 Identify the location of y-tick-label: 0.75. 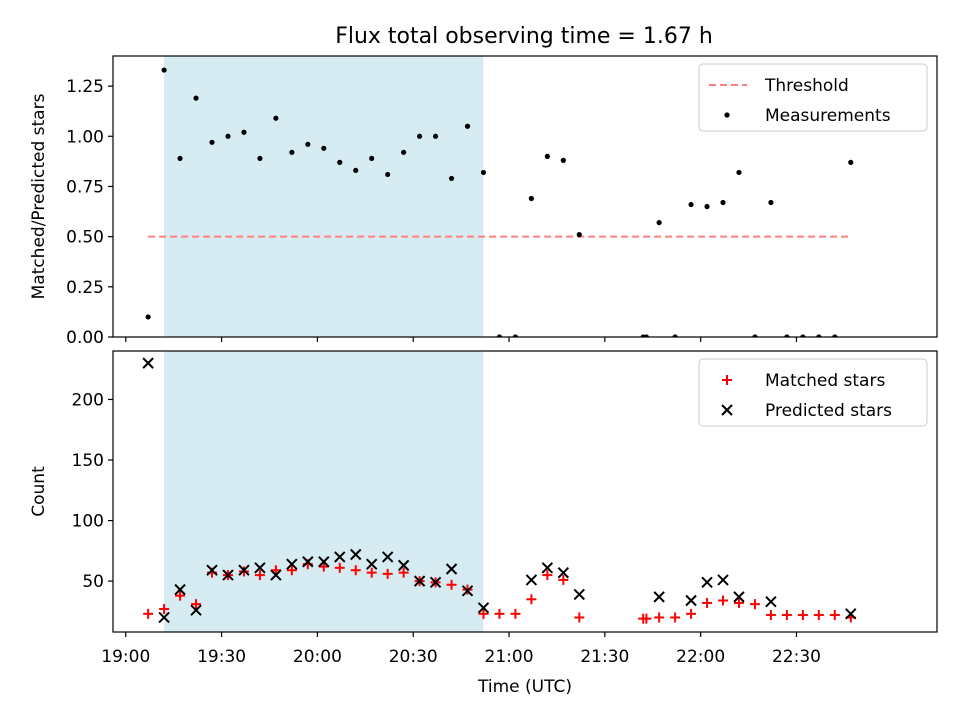
(85, 187).